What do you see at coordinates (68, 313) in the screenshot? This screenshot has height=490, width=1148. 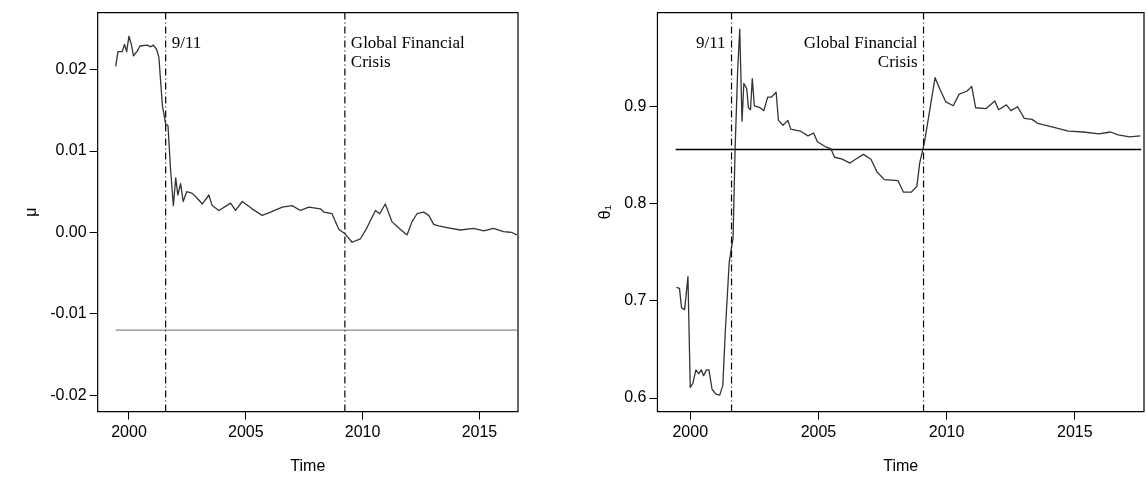 I see `y-tick-label: -0.01` at bounding box center [68, 313].